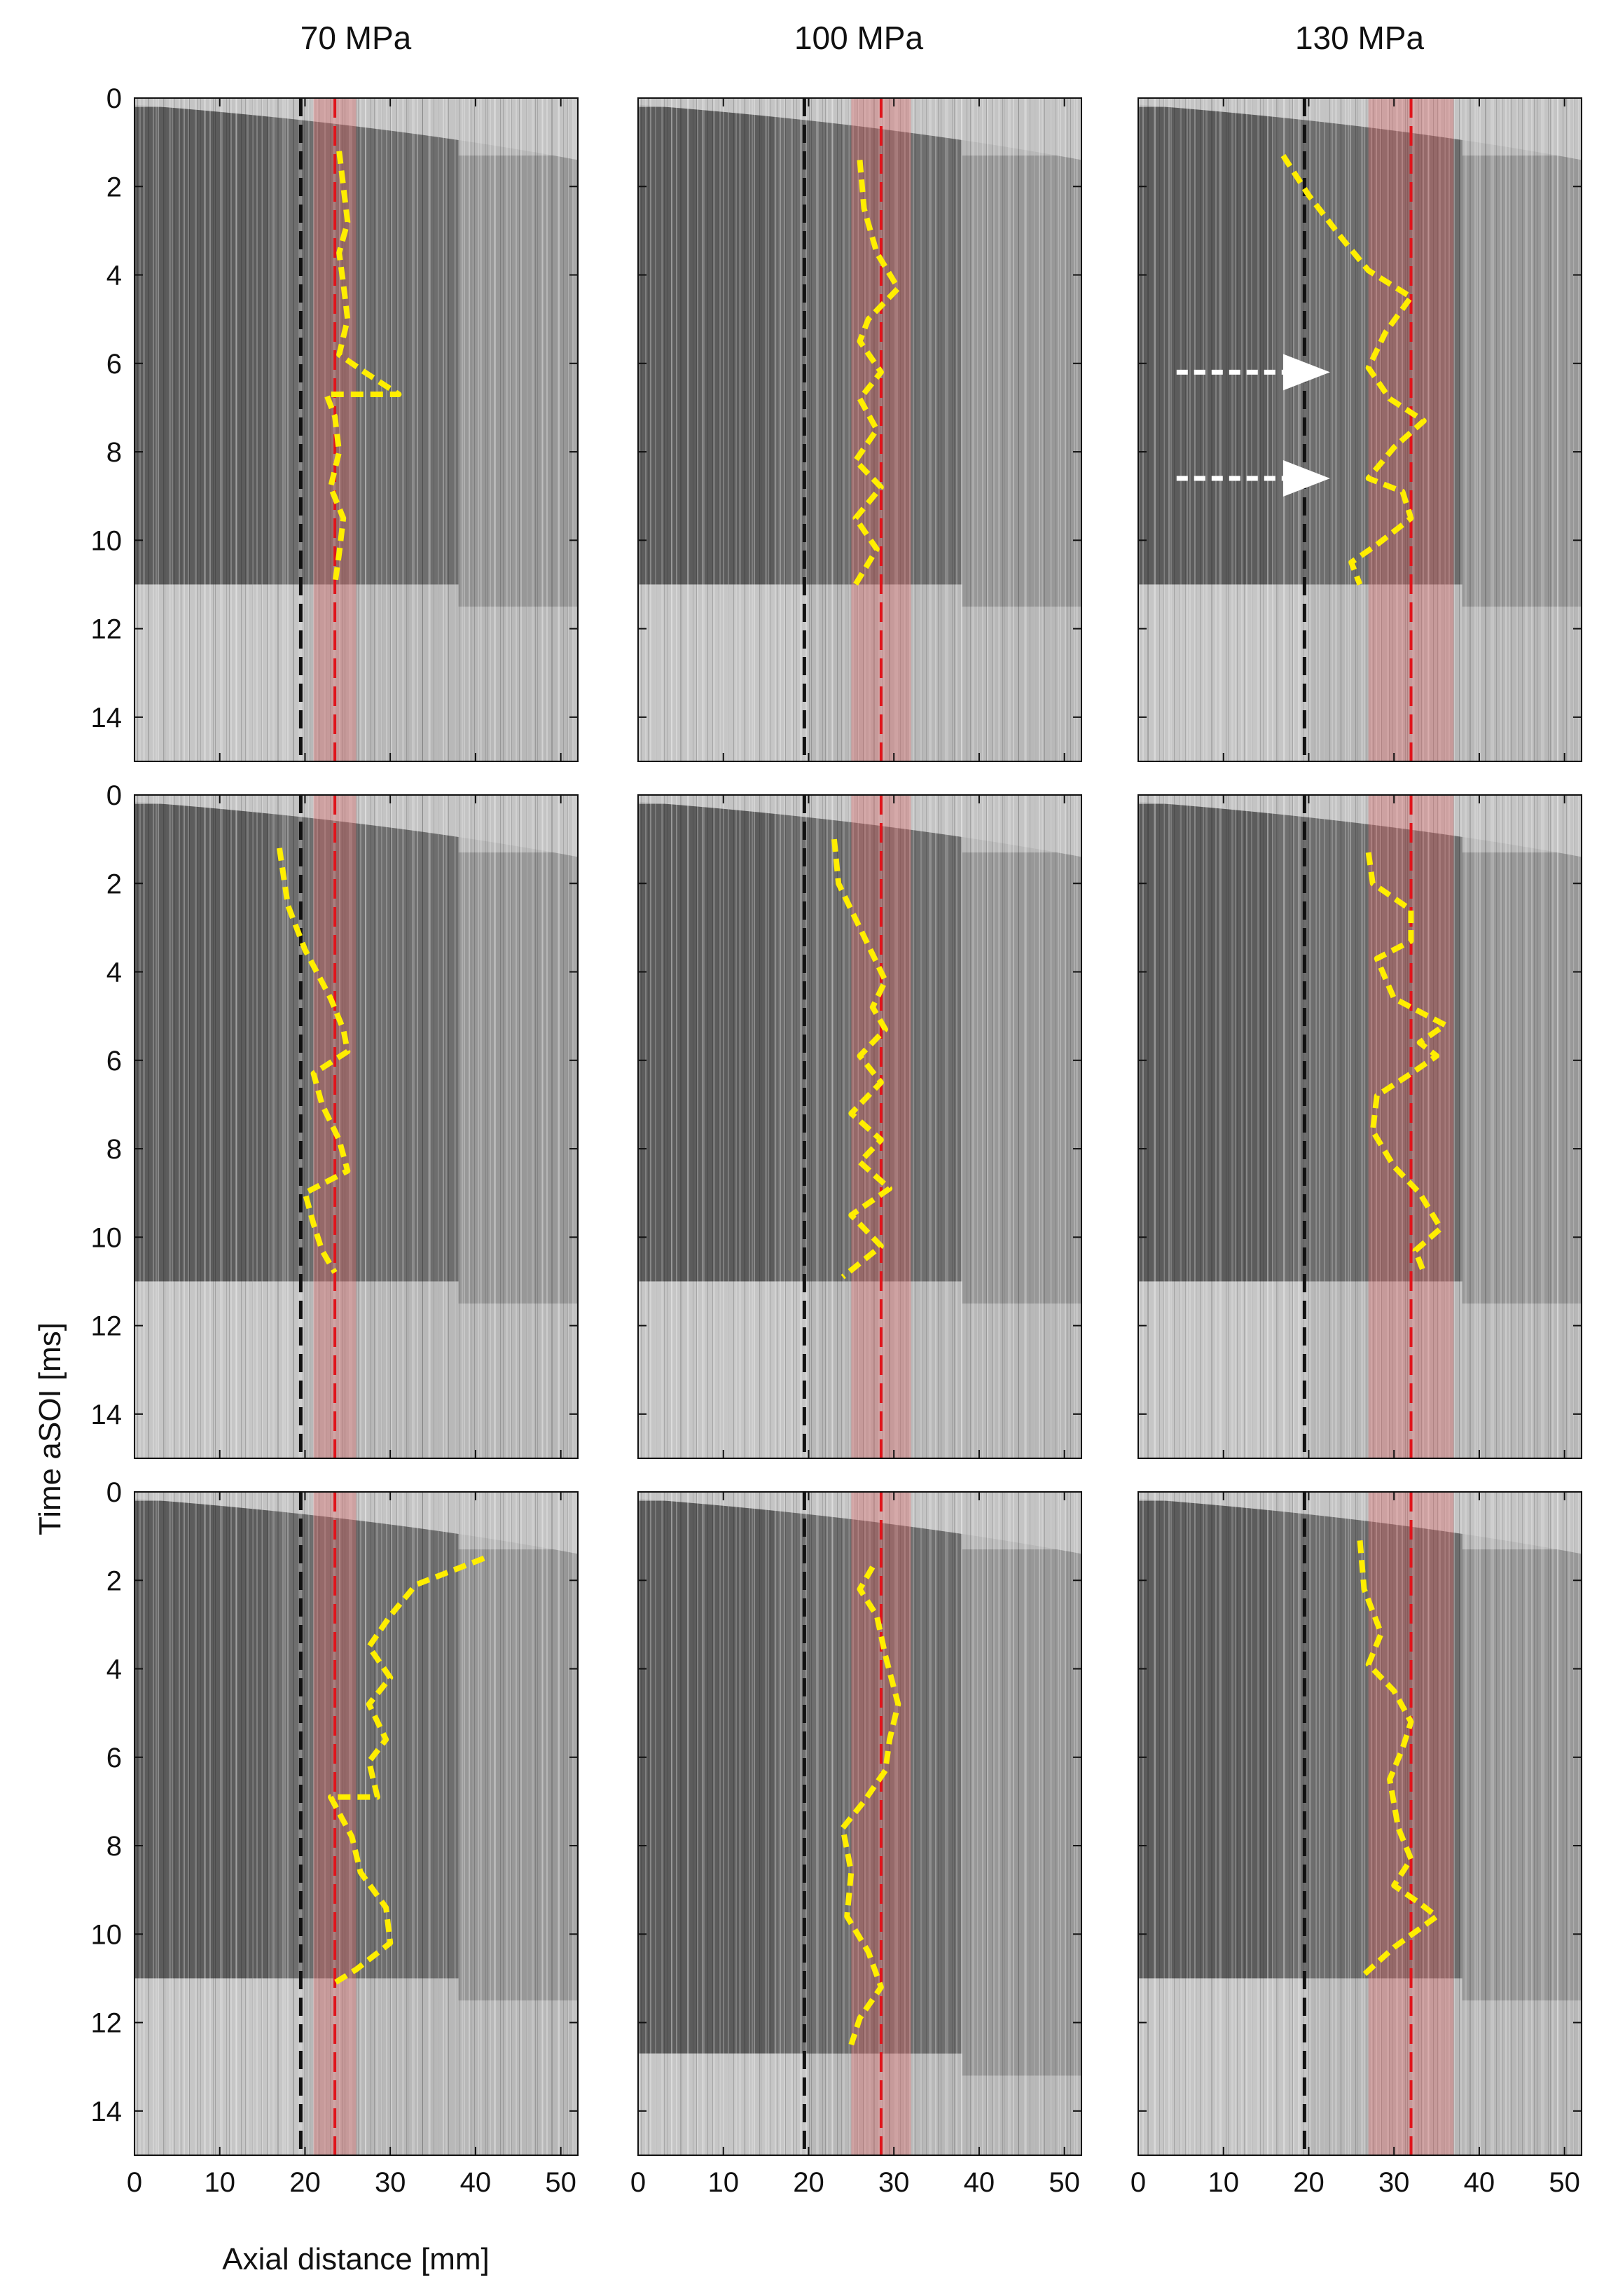  What do you see at coordinates (355, 2259) in the screenshot?
I see `x-axis-label: Axial distance [mm]` at bounding box center [355, 2259].